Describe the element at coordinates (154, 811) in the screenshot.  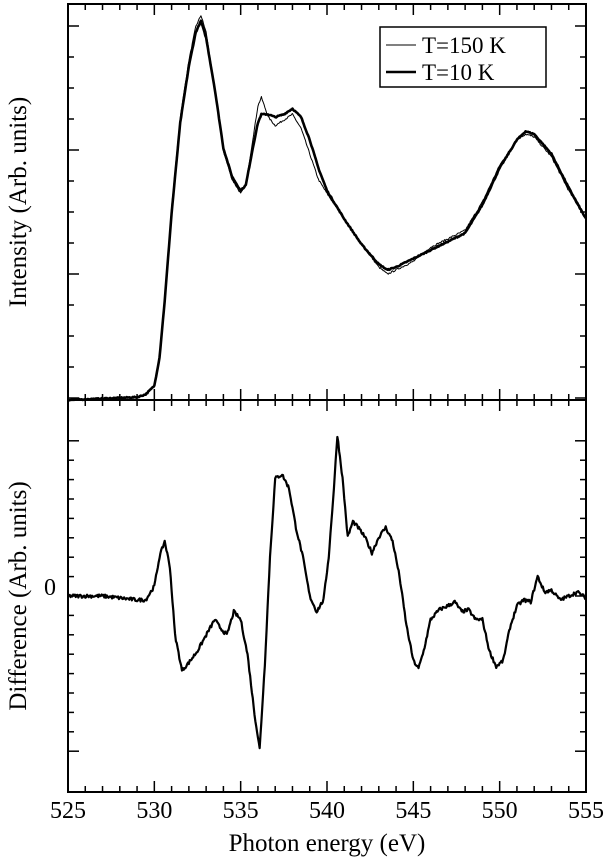
I see `x-tick-label: 530` at that location.